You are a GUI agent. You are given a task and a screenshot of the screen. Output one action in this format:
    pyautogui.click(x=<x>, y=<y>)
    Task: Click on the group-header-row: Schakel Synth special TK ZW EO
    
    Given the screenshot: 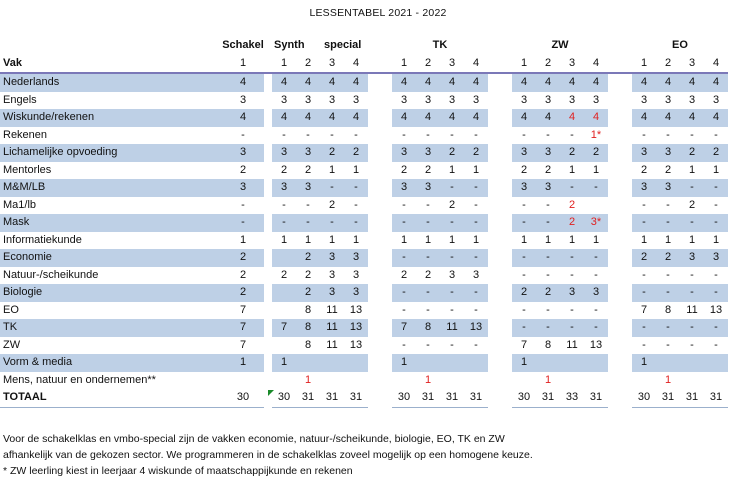 What is the action you would take?
    pyautogui.click(x=364, y=46)
    